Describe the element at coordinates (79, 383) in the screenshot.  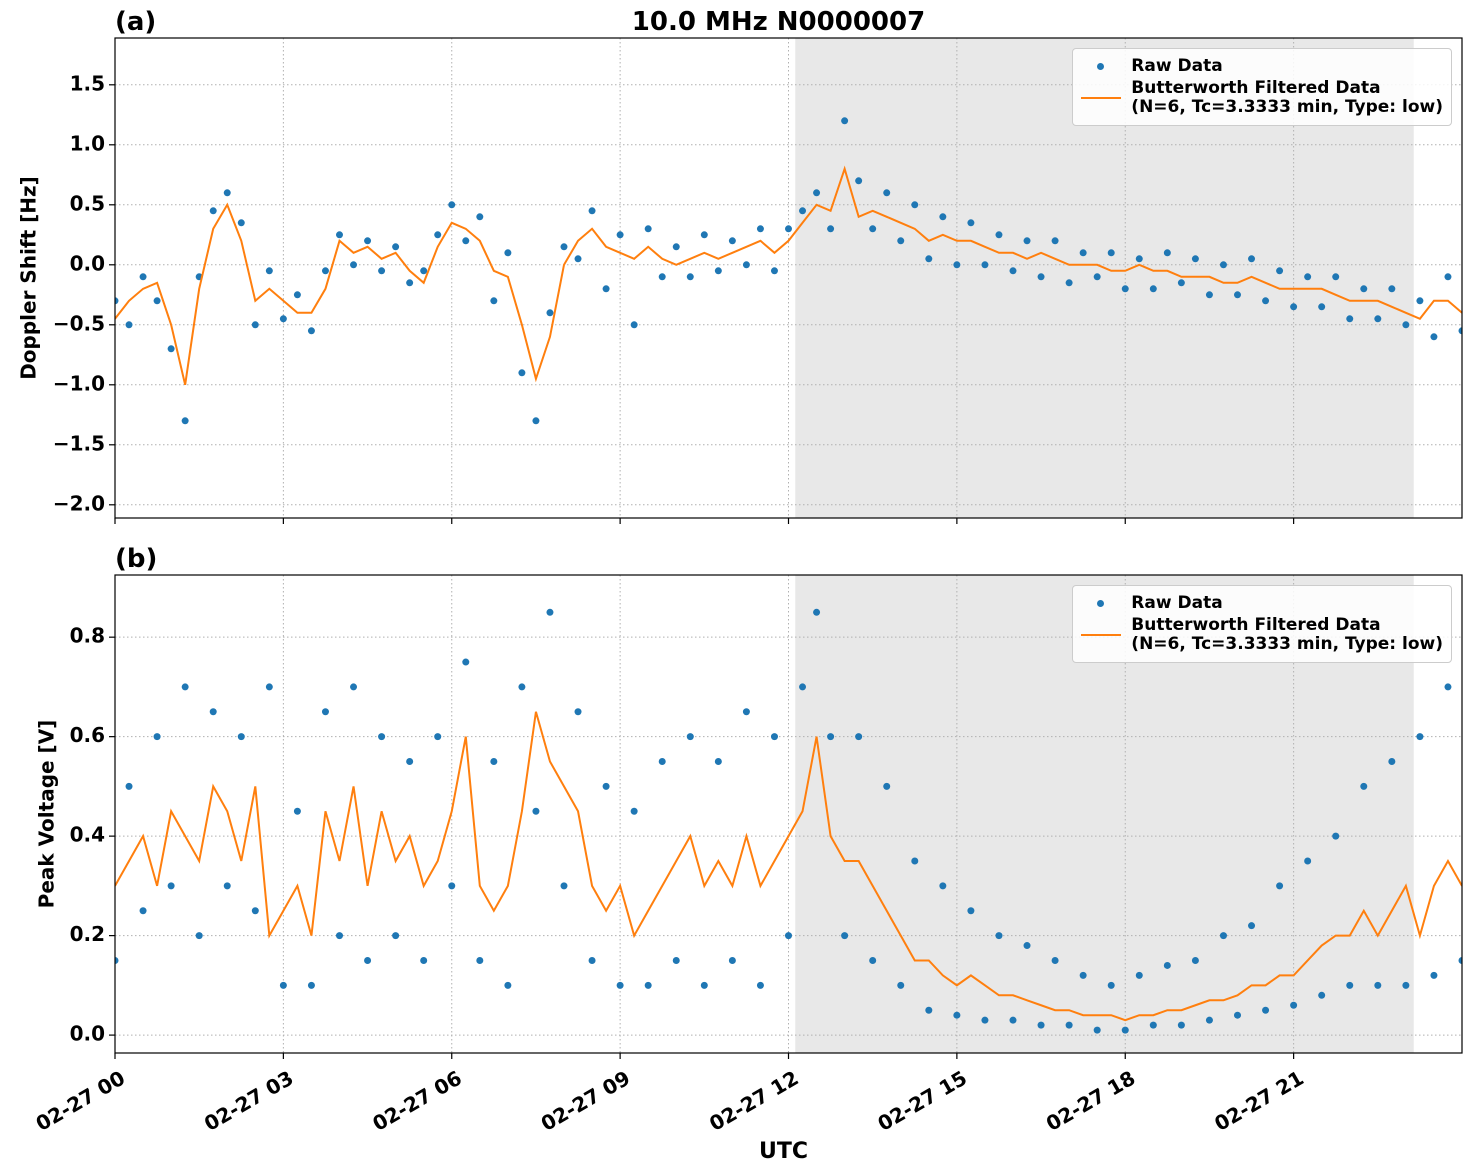
I see `y-tick-label: −1.0` at that location.